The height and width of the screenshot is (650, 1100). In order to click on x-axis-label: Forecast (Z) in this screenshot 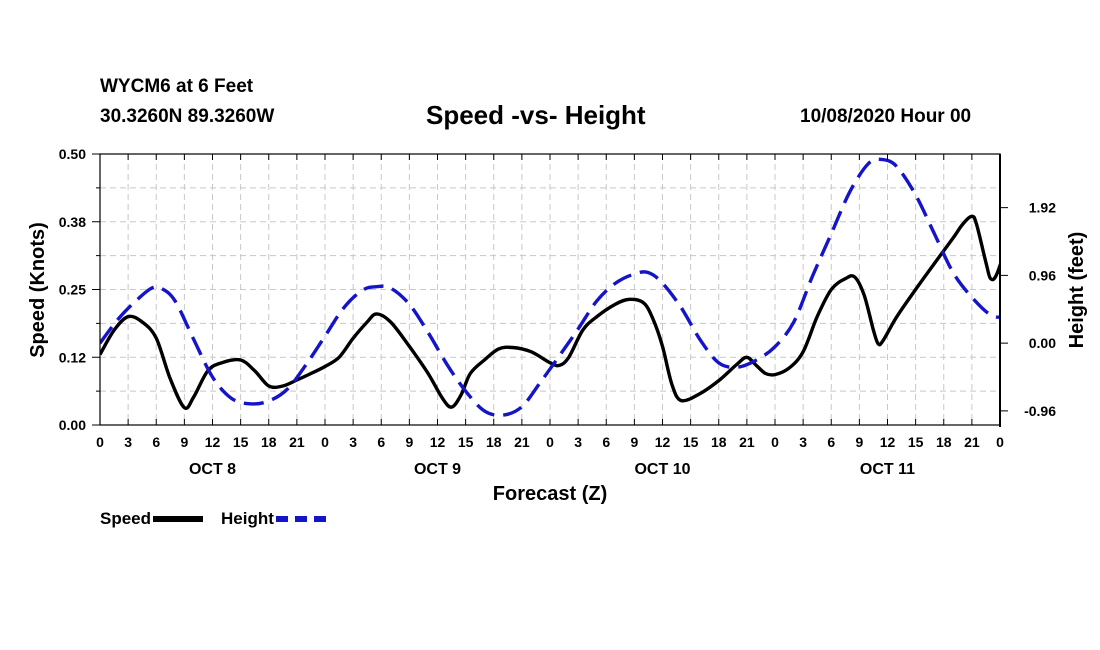, I will do `click(550, 494)`.